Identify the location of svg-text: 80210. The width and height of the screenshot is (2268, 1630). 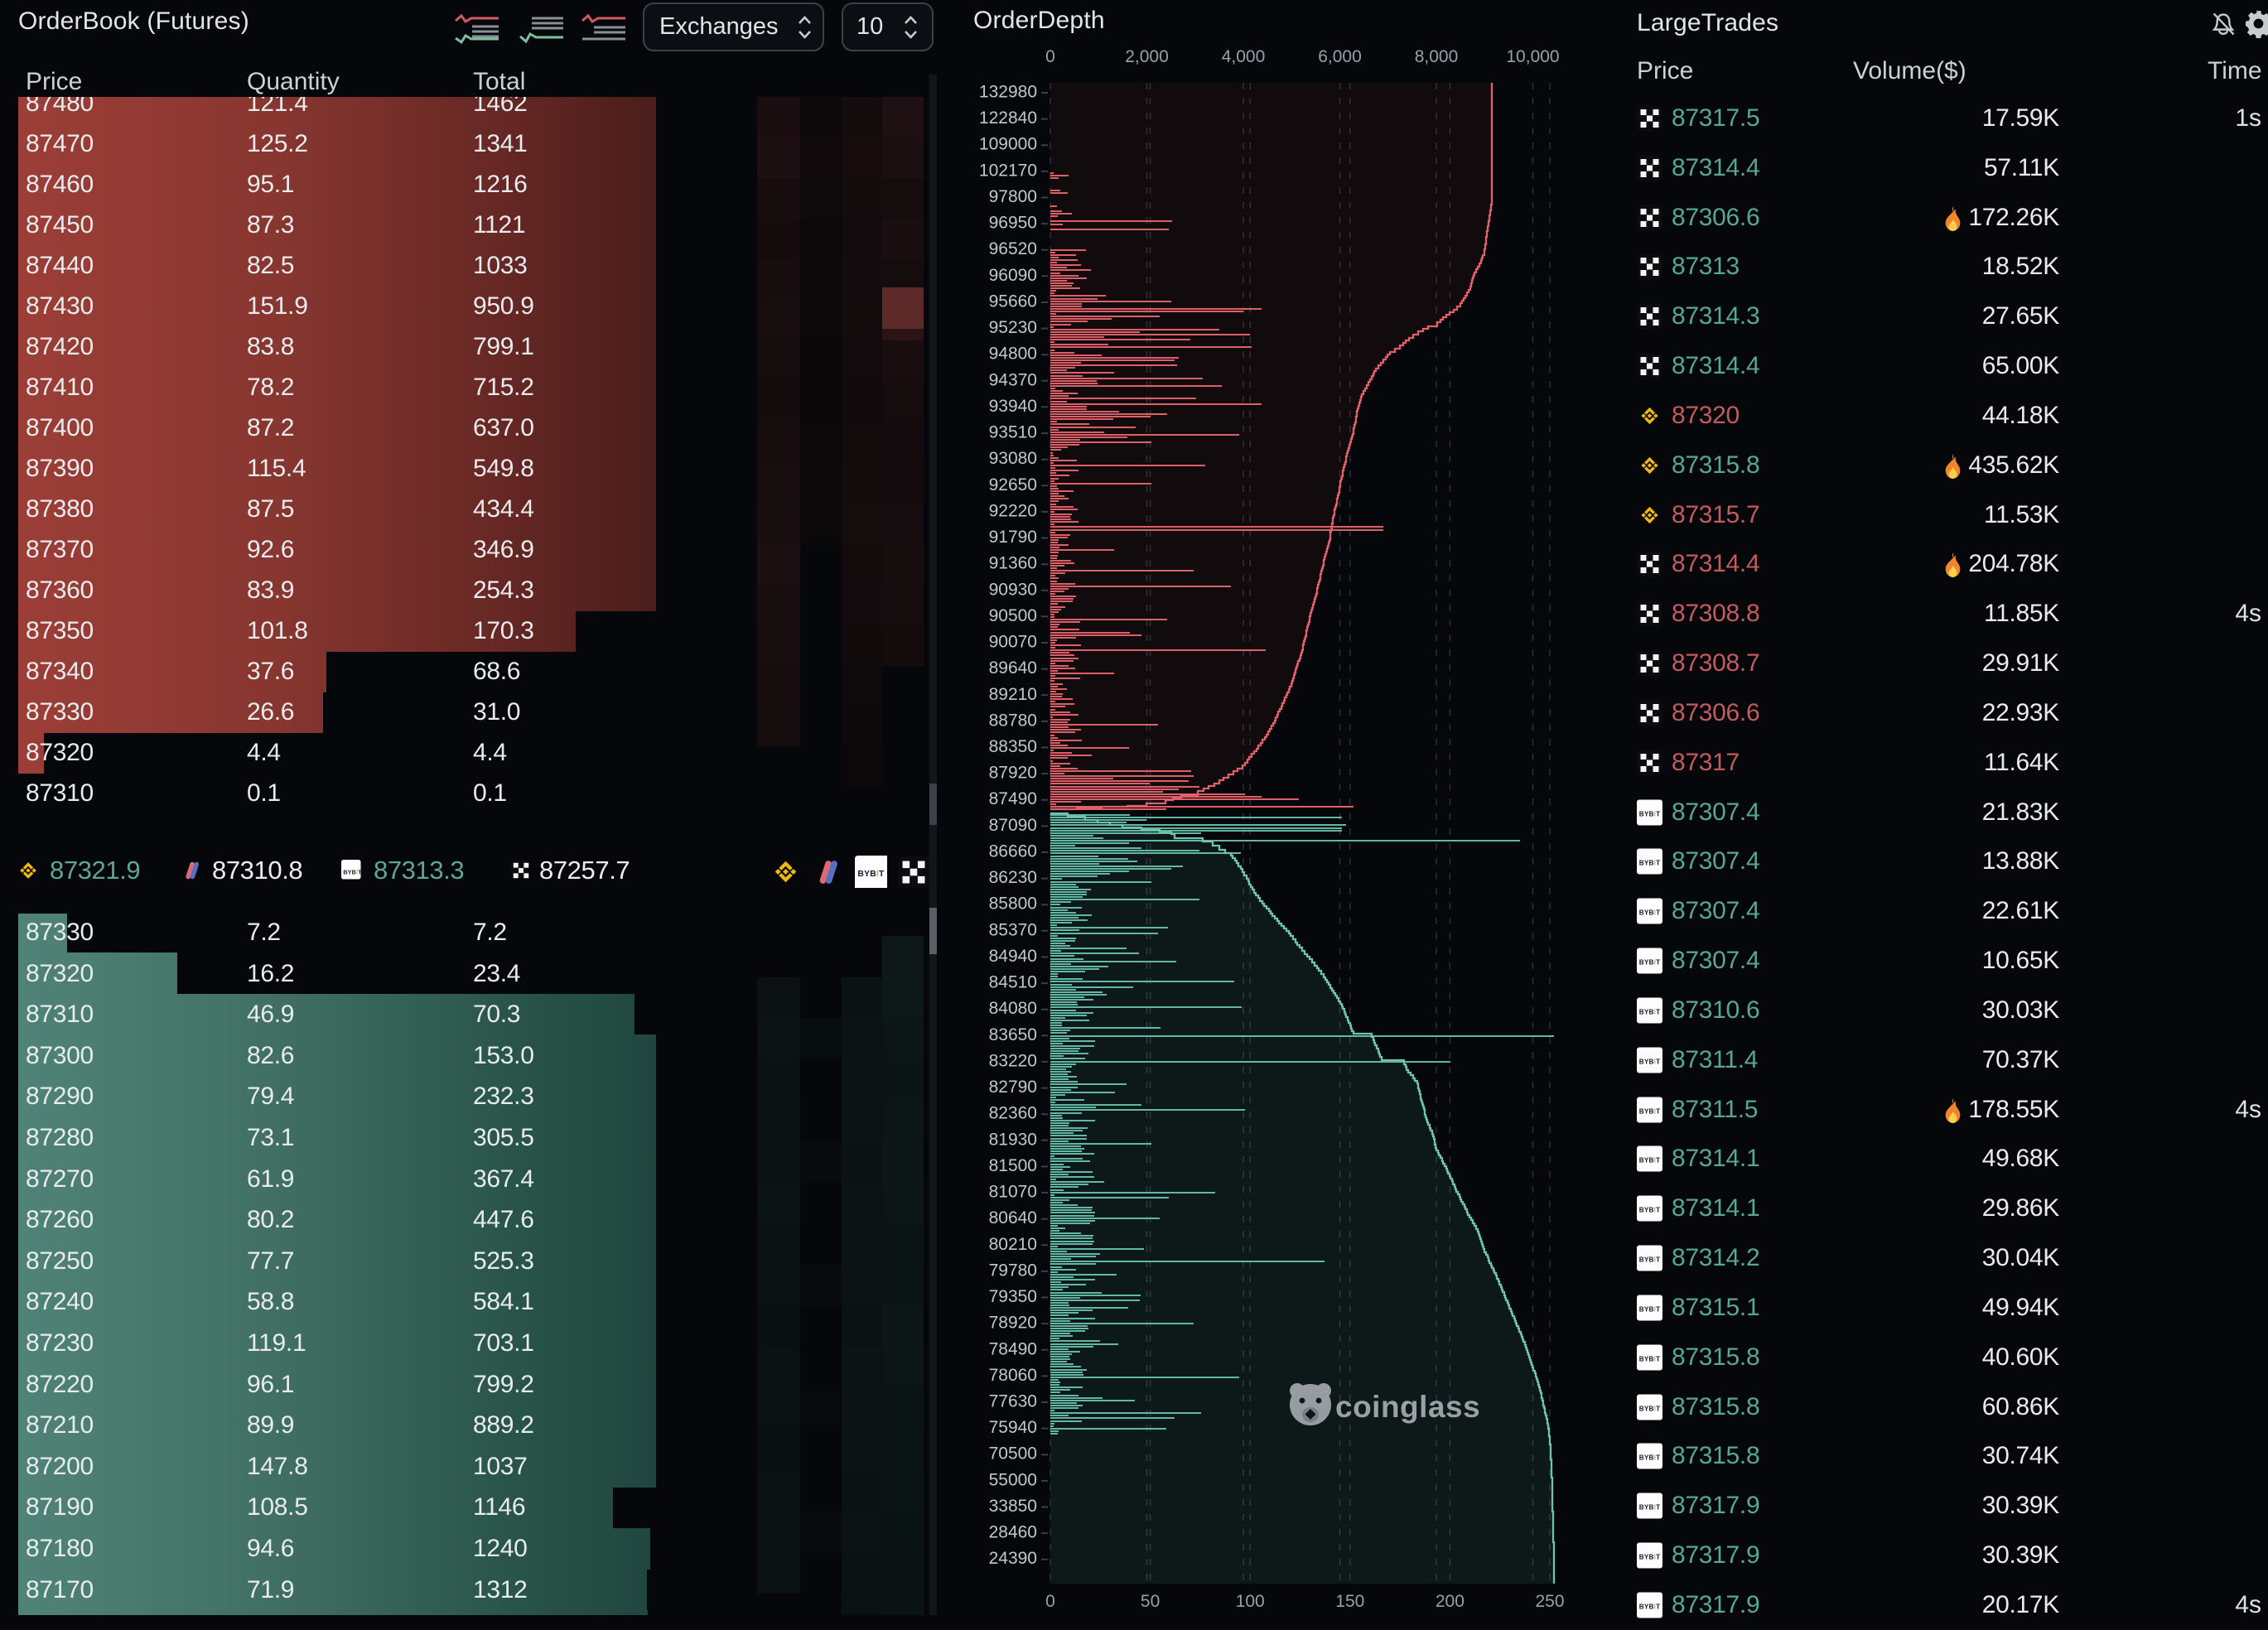
(1013, 1244).